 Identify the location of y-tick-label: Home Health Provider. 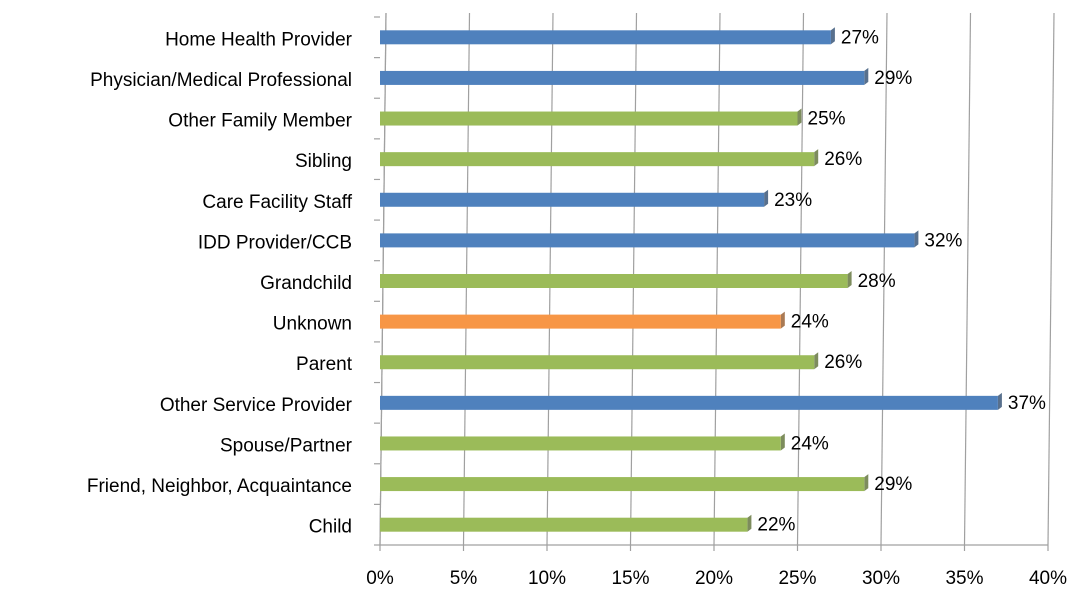
(259, 39).